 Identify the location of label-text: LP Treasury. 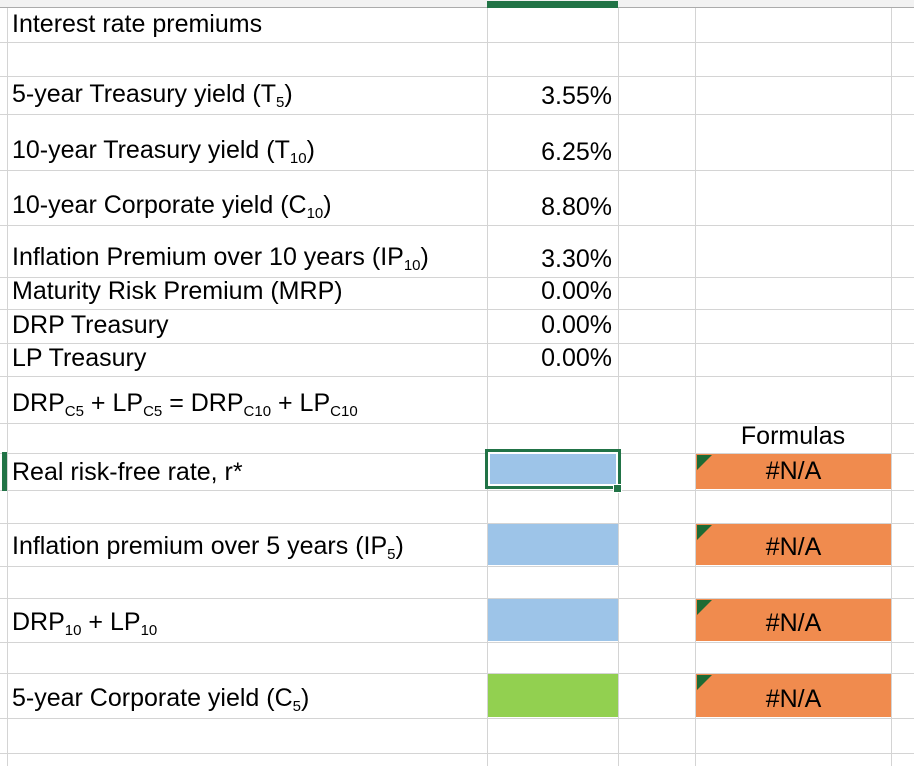
(79, 358).